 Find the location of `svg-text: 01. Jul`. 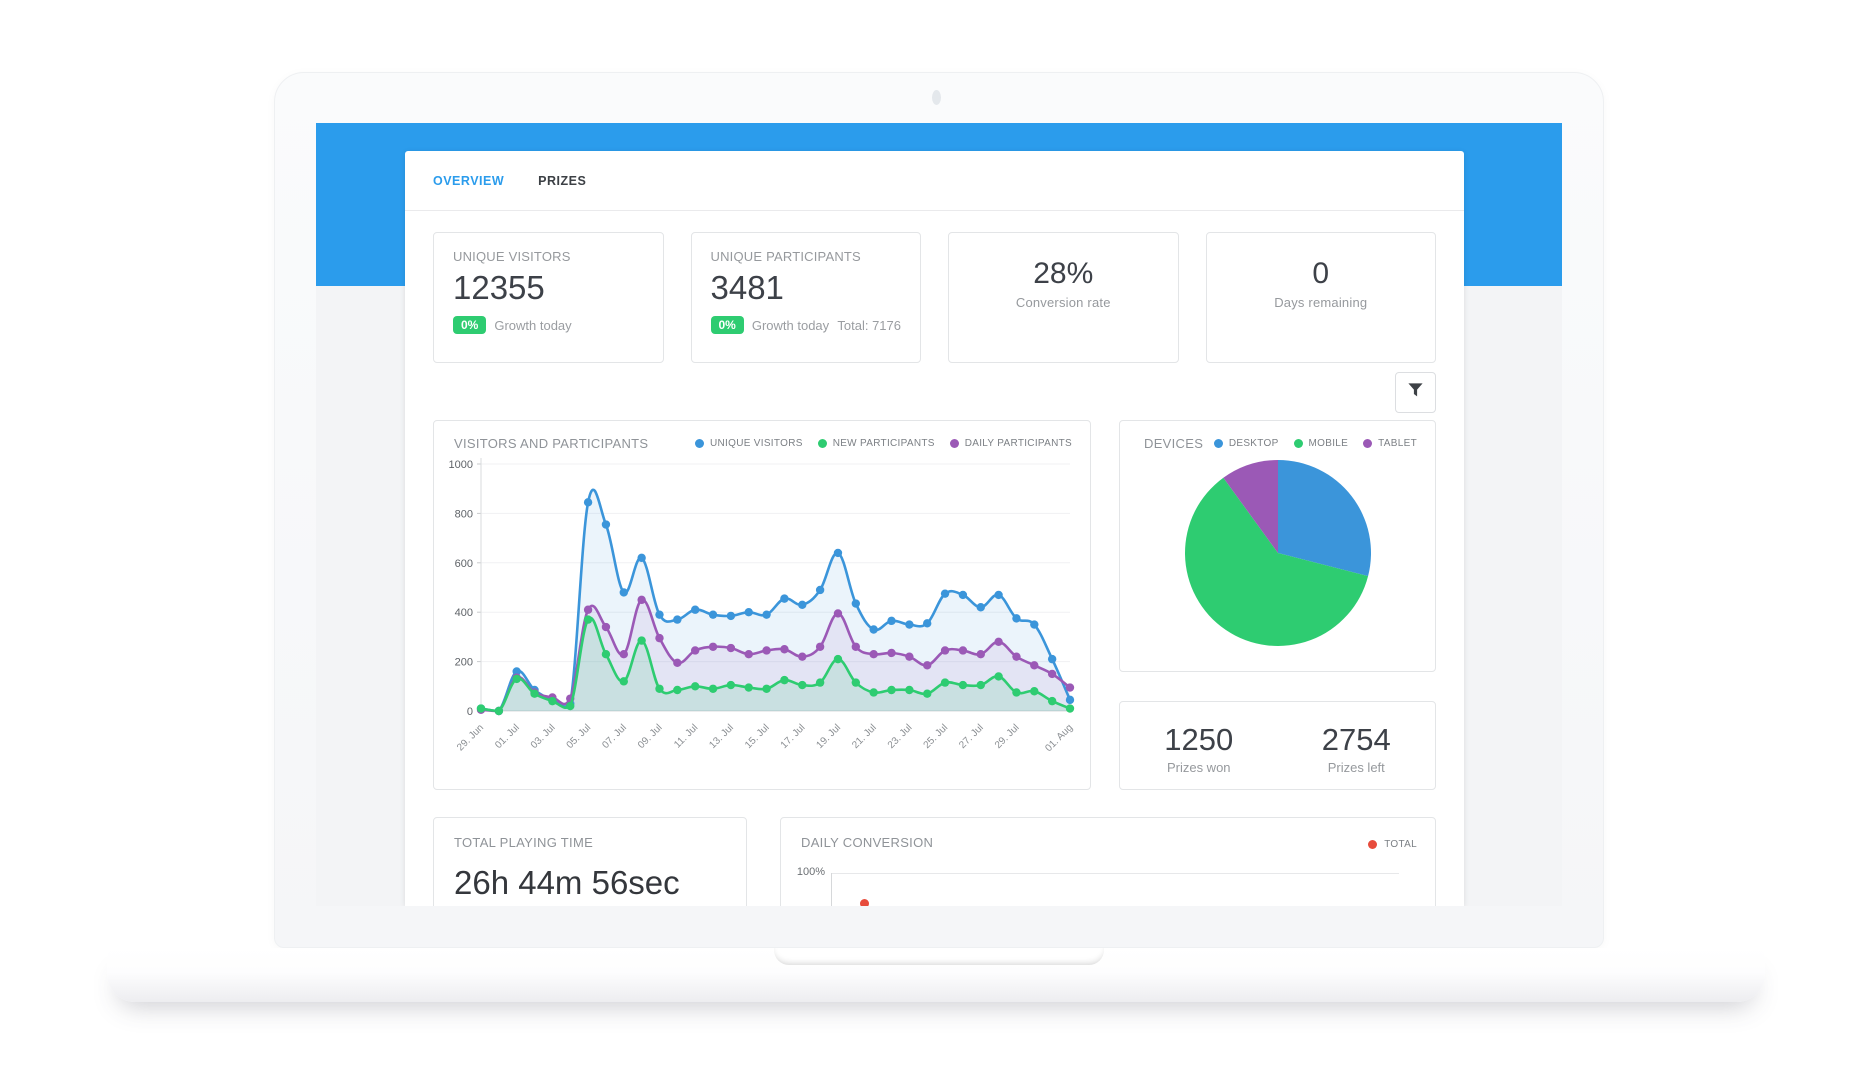

svg-text: 01. Jul is located at coordinates (507, 736).